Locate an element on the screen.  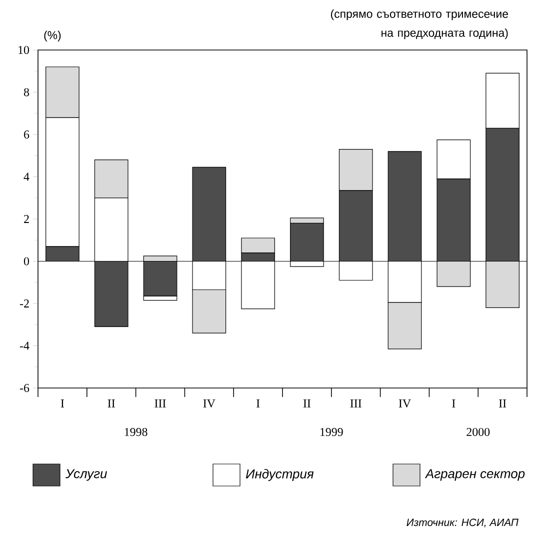
legend-label: Индустрия is located at coordinates (280, 475).